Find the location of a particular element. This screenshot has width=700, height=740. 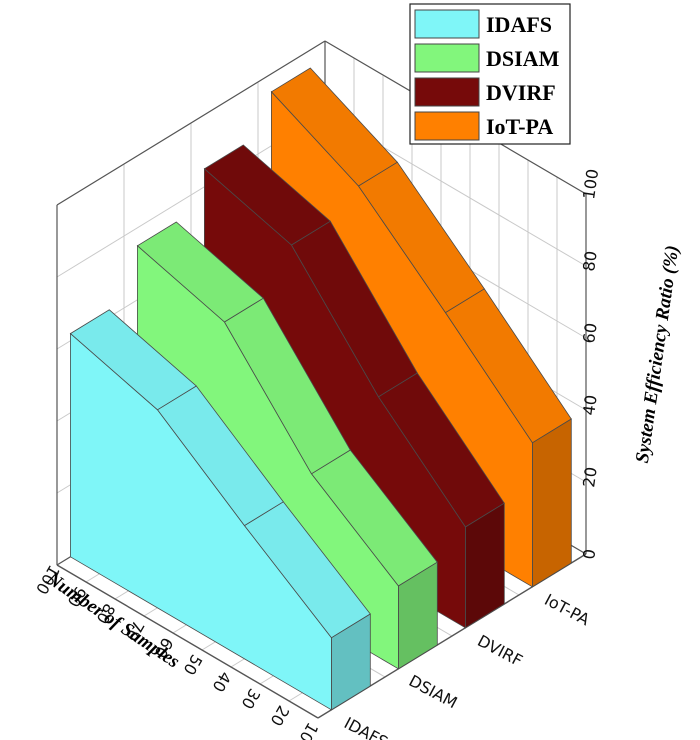

slab-end is located at coordinates (552, 503).